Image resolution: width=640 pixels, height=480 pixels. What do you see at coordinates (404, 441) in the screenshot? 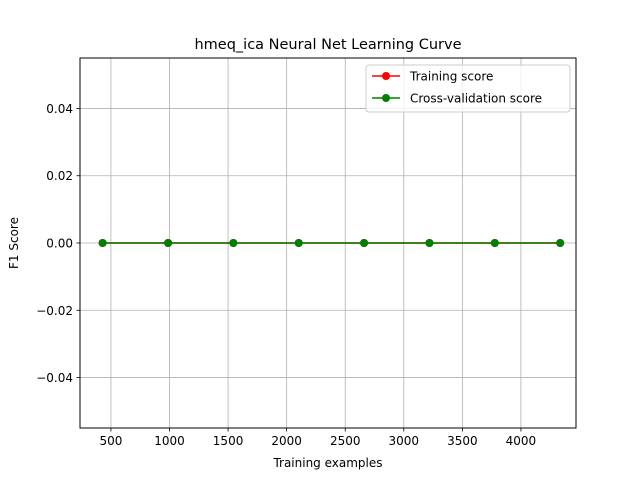
I see `x-tick-label: 3000` at bounding box center [404, 441].